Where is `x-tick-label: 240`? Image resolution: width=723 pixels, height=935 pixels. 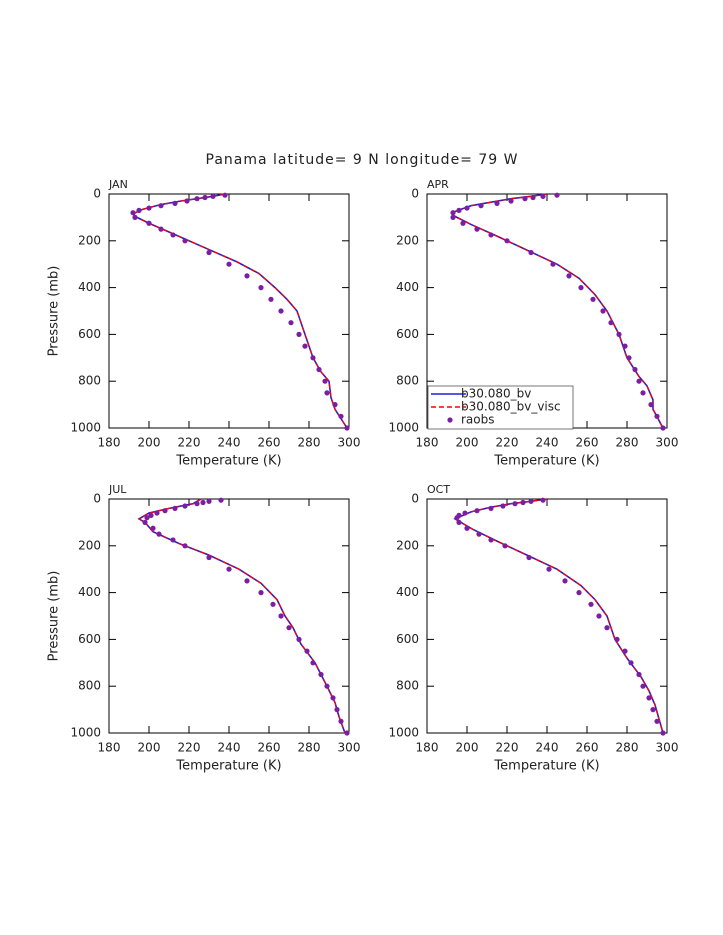
x-tick-label: 240 is located at coordinates (547, 748).